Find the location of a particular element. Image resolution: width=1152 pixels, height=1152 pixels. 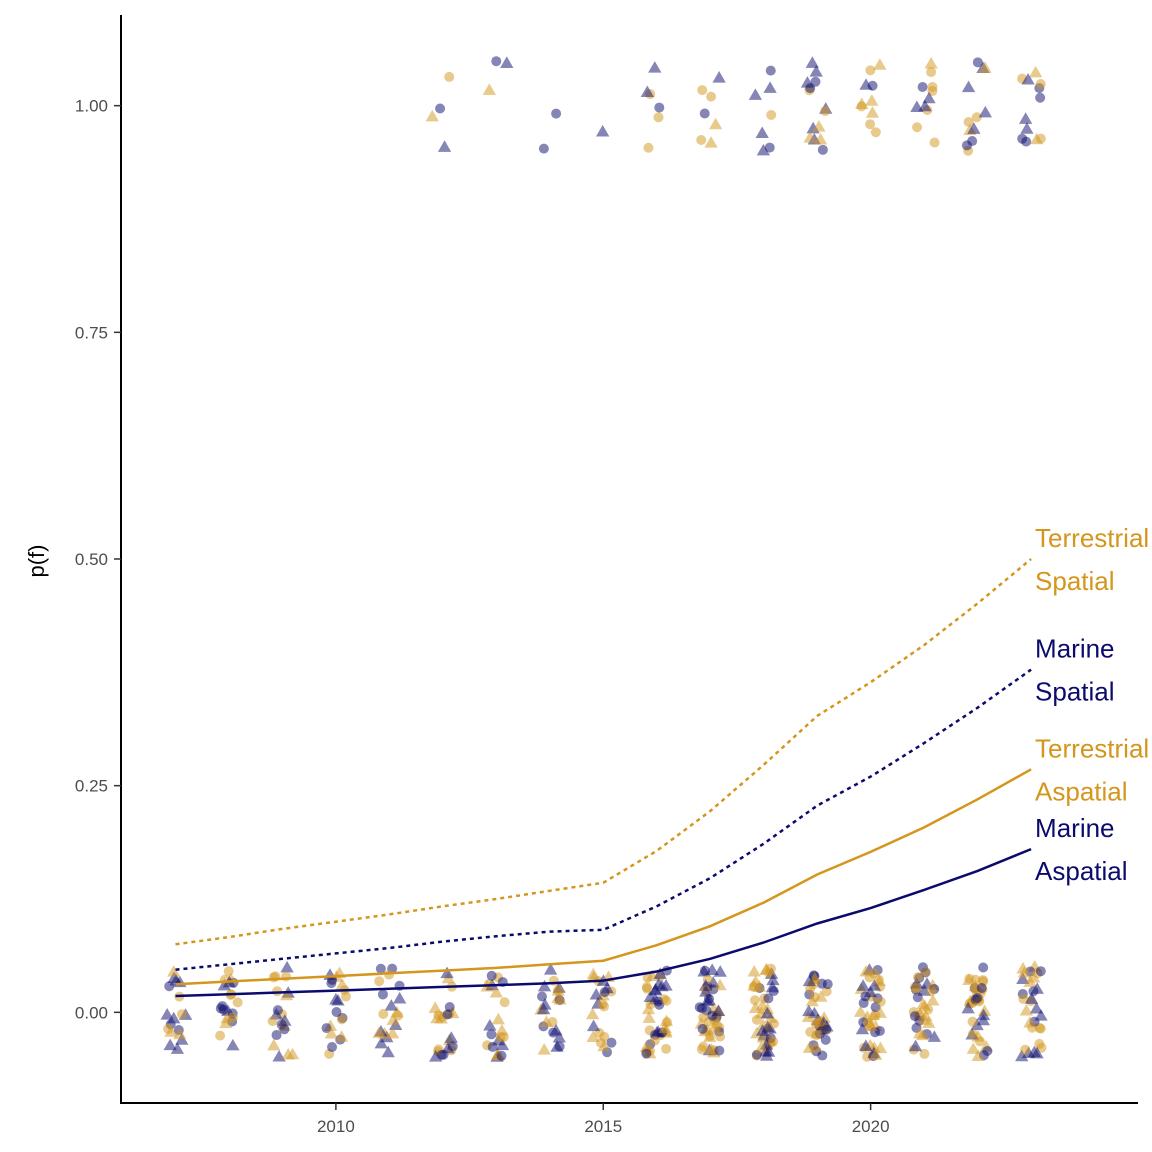

x-tick-label: 2010 is located at coordinates (336, 1126).